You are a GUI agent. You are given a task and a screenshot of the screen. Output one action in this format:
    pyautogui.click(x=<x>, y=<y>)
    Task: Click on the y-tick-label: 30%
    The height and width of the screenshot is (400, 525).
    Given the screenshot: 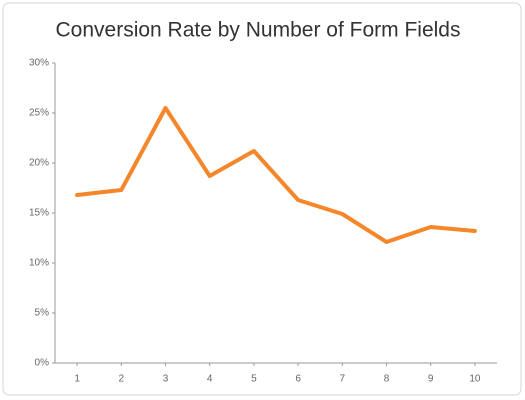 What is the action you would take?
    pyautogui.click(x=39, y=63)
    